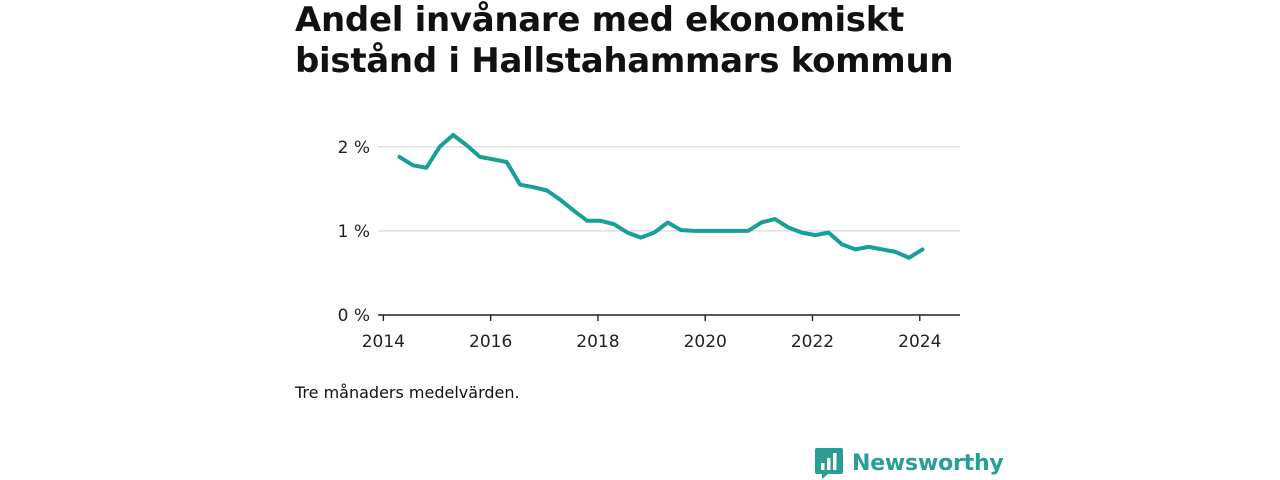  I want to click on y-axis-ticks: 0 % 1 % 2 %, so click(354, 232).